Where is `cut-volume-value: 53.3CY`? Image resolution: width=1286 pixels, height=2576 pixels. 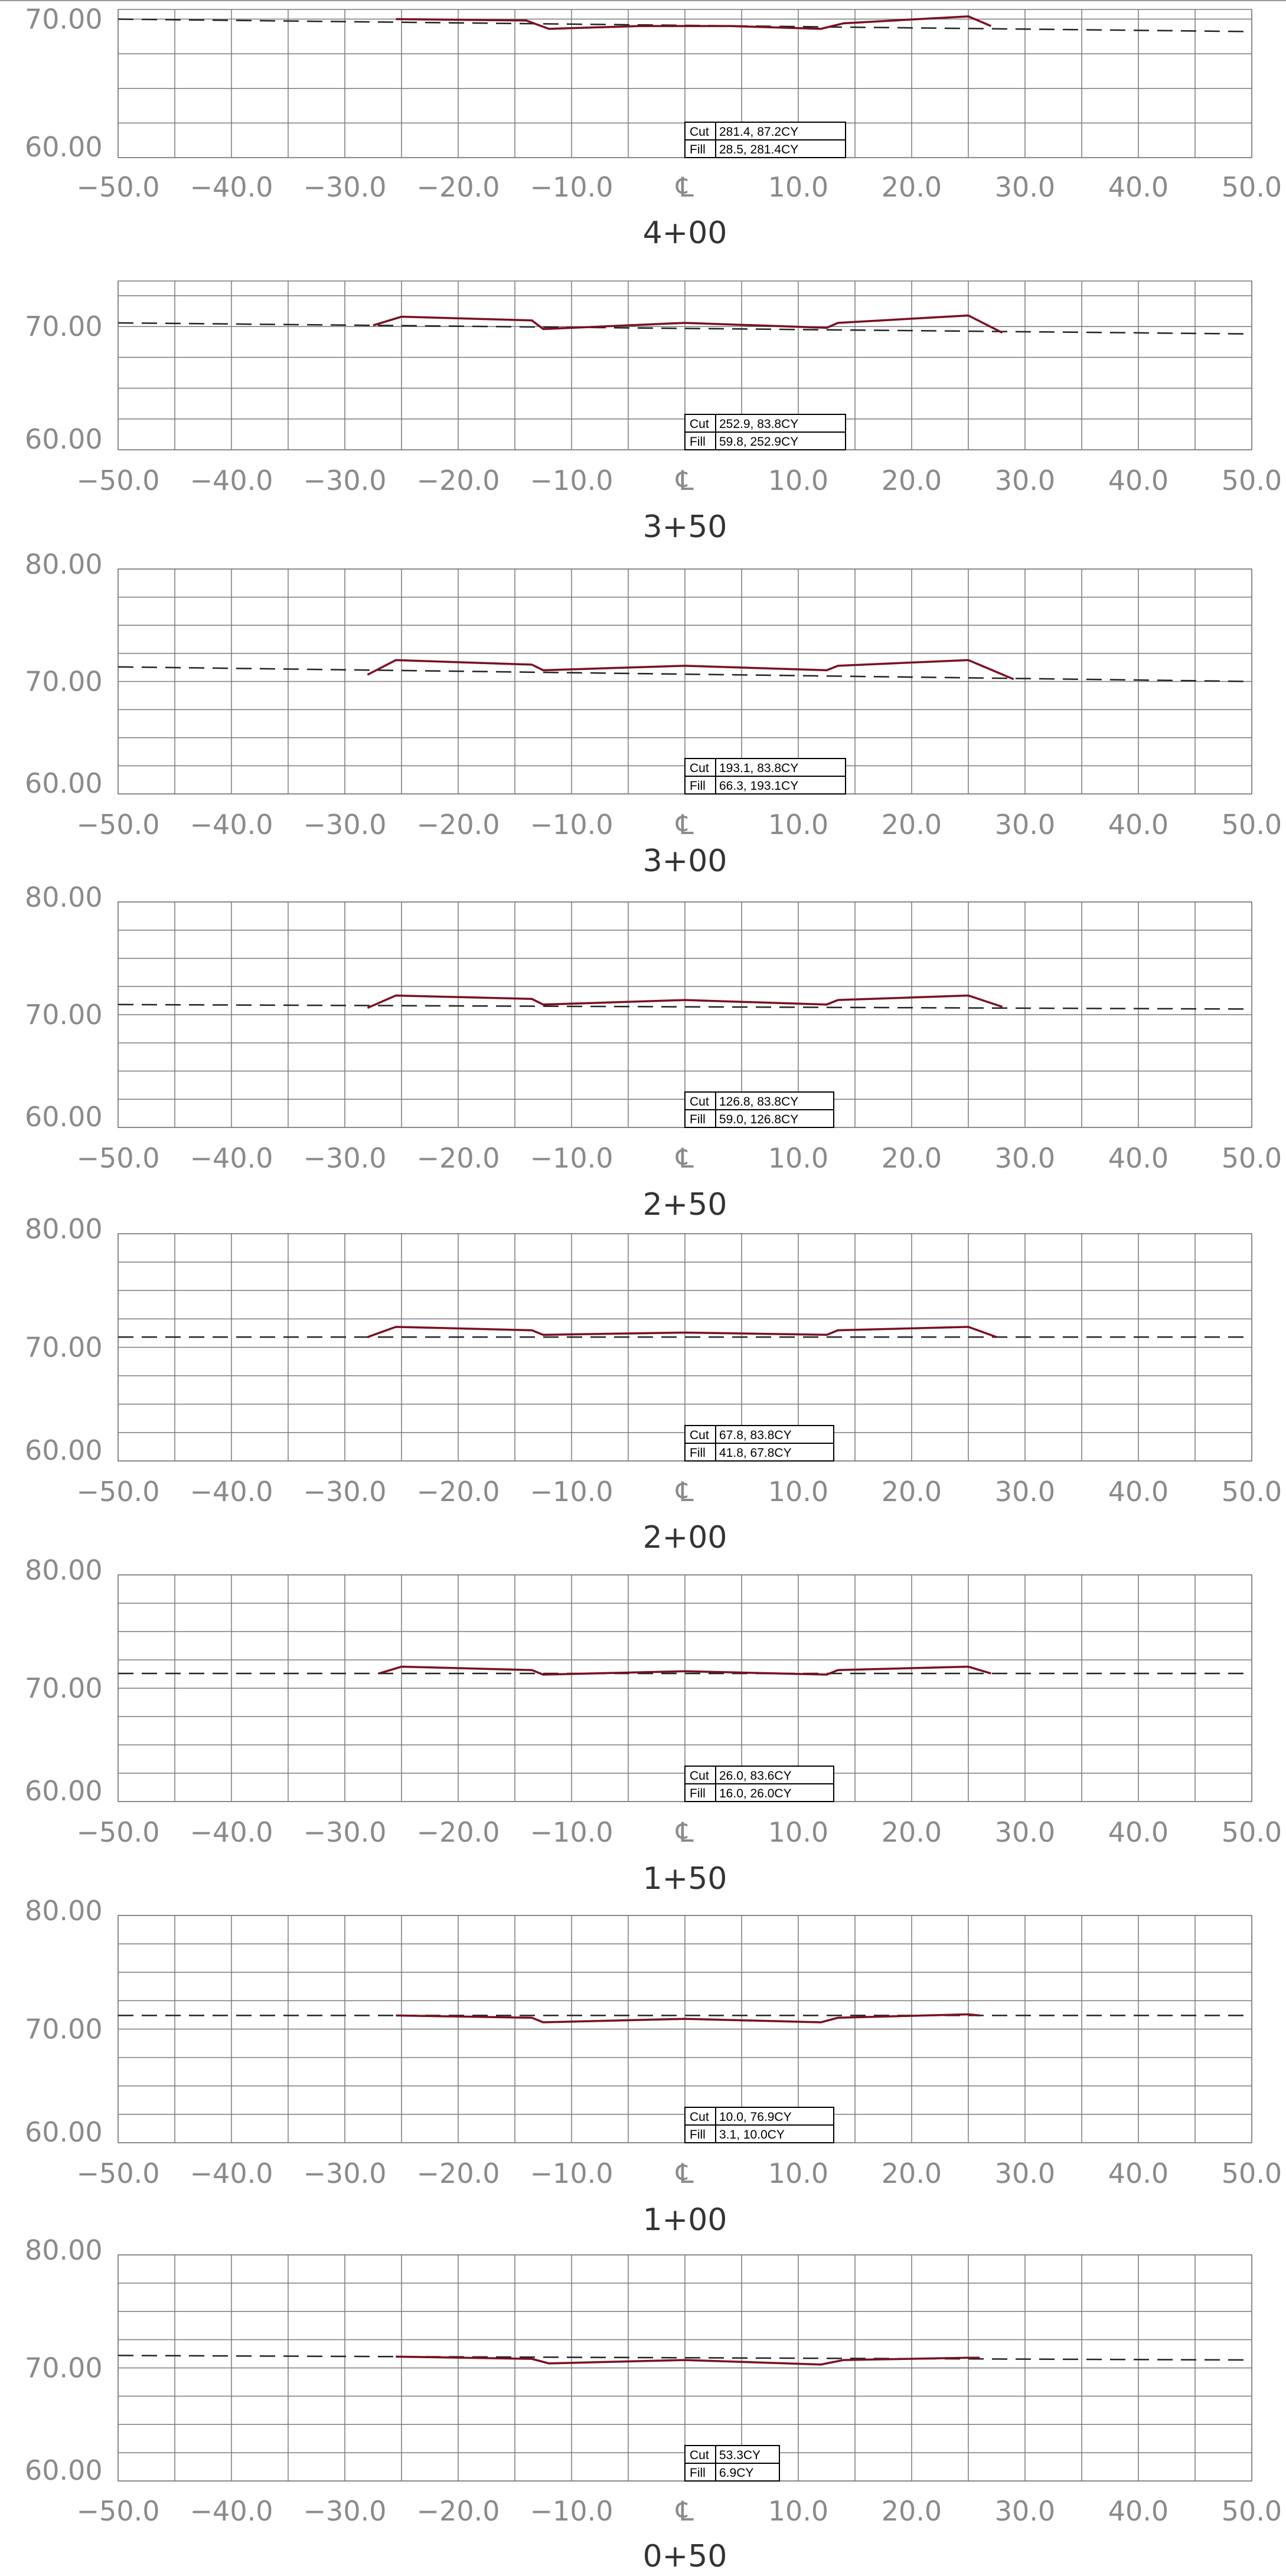 cut-volume-value: 53.3CY is located at coordinates (739, 2455).